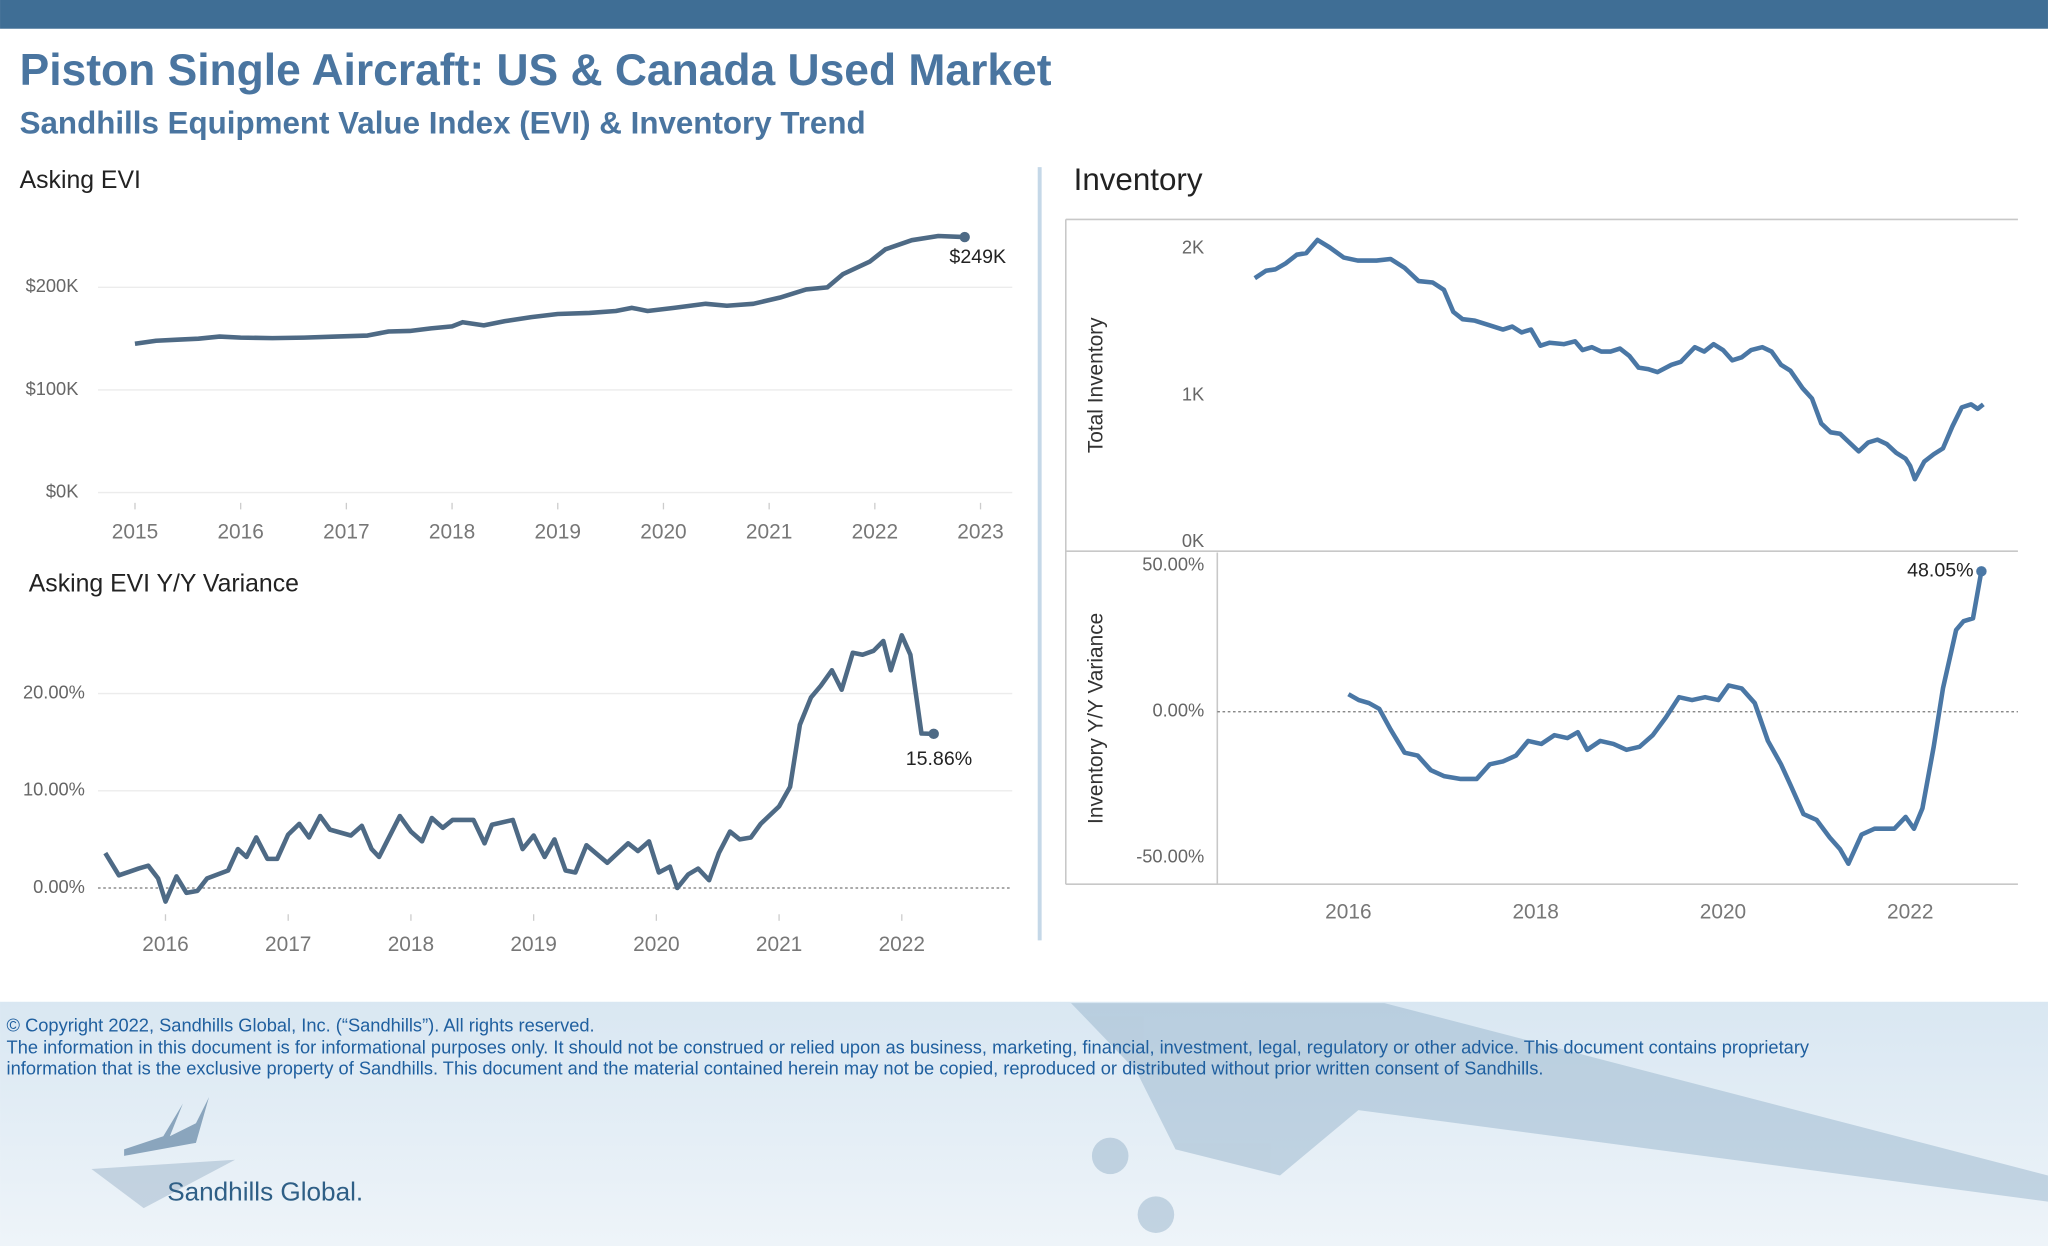  I want to click on value-label: $249K, so click(977, 257).